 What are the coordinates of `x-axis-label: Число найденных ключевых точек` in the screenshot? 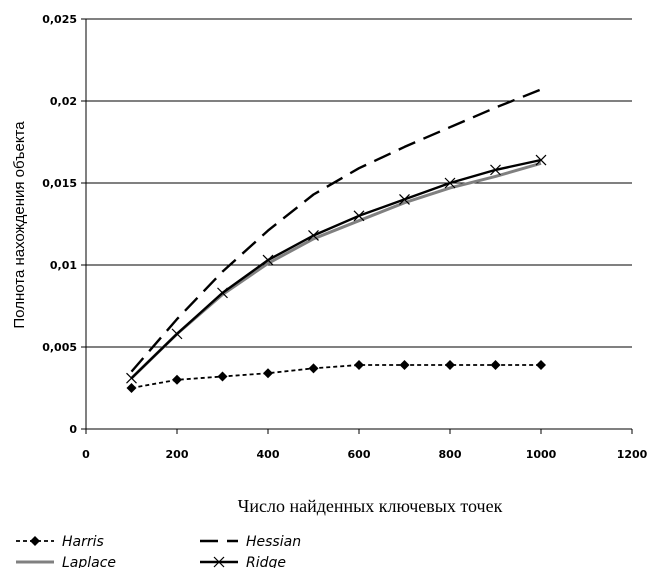 It's located at (370, 506).